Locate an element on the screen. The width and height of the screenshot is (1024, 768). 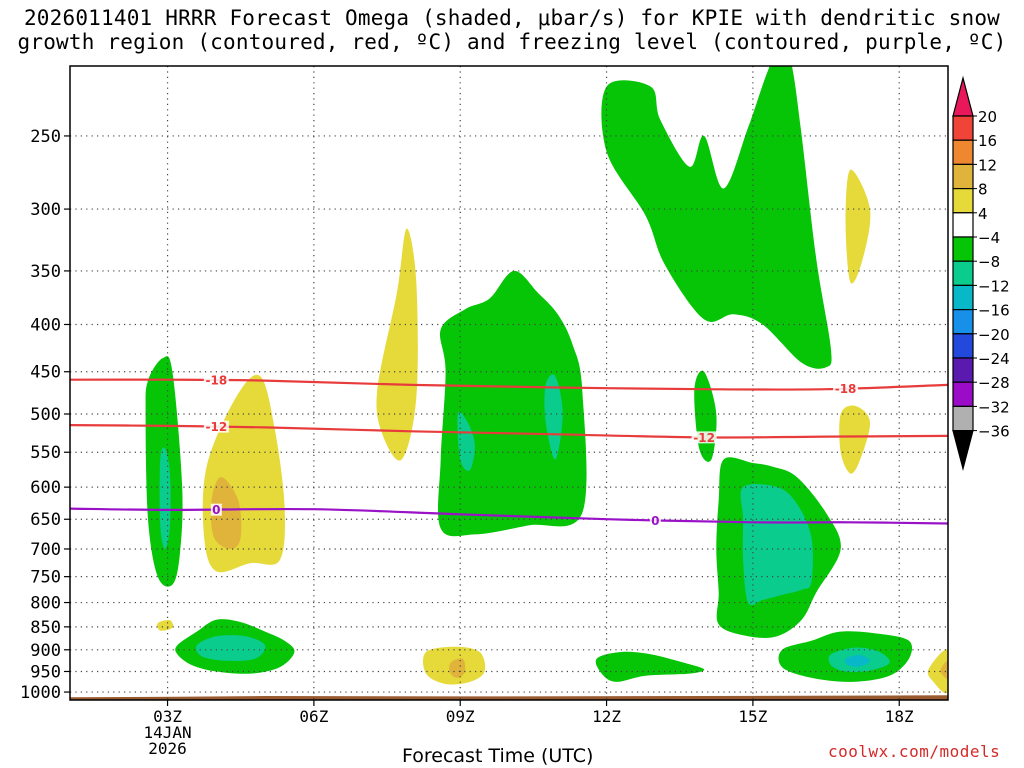
y-tick-label-800: 800 is located at coordinates (45, 604).